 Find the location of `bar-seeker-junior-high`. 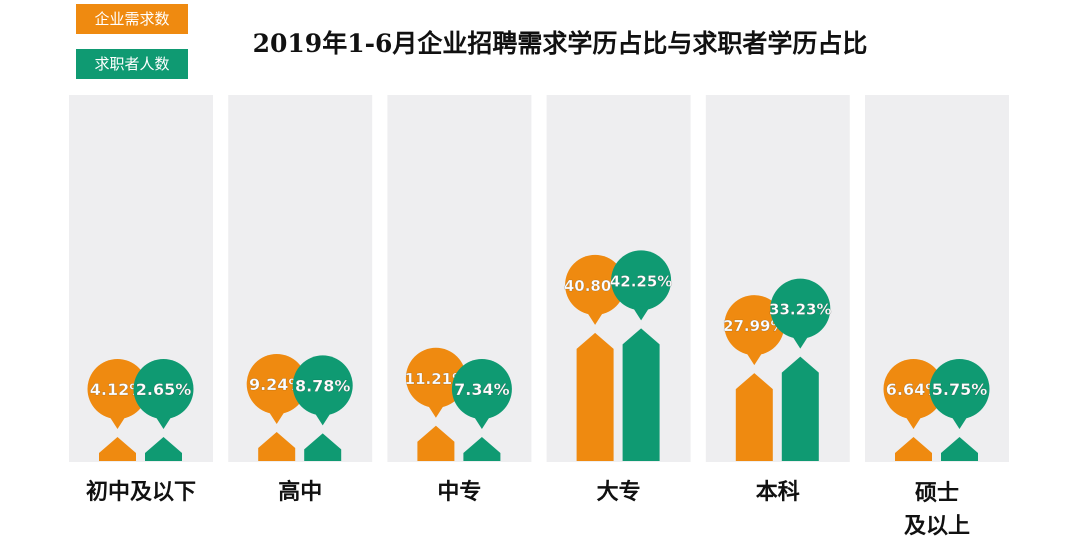

bar-seeker-junior-high is located at coordinates (163, 449).